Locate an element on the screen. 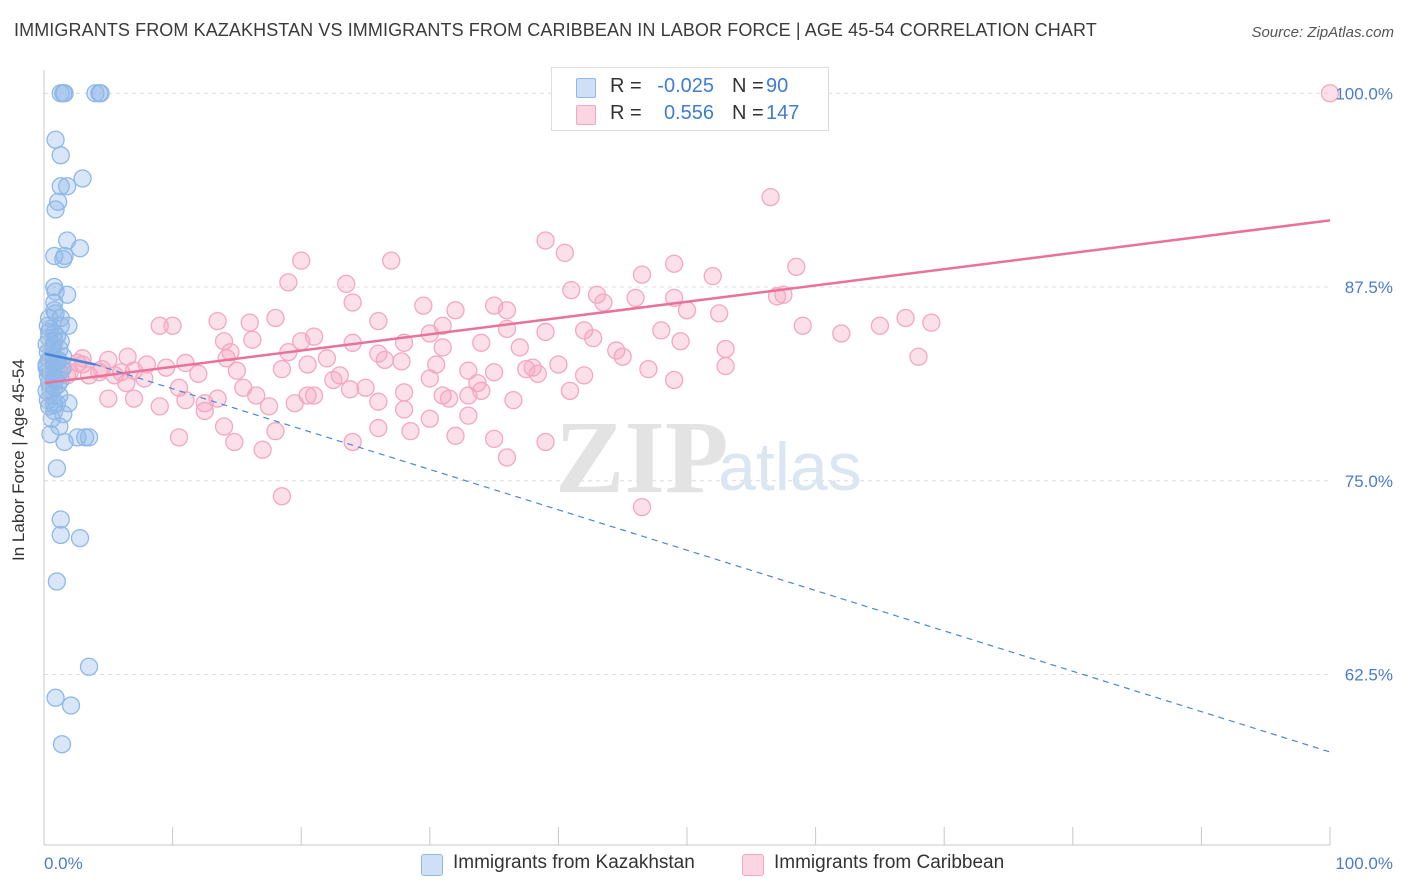  legend-r-label: R = is located at coordinates (626, 86).